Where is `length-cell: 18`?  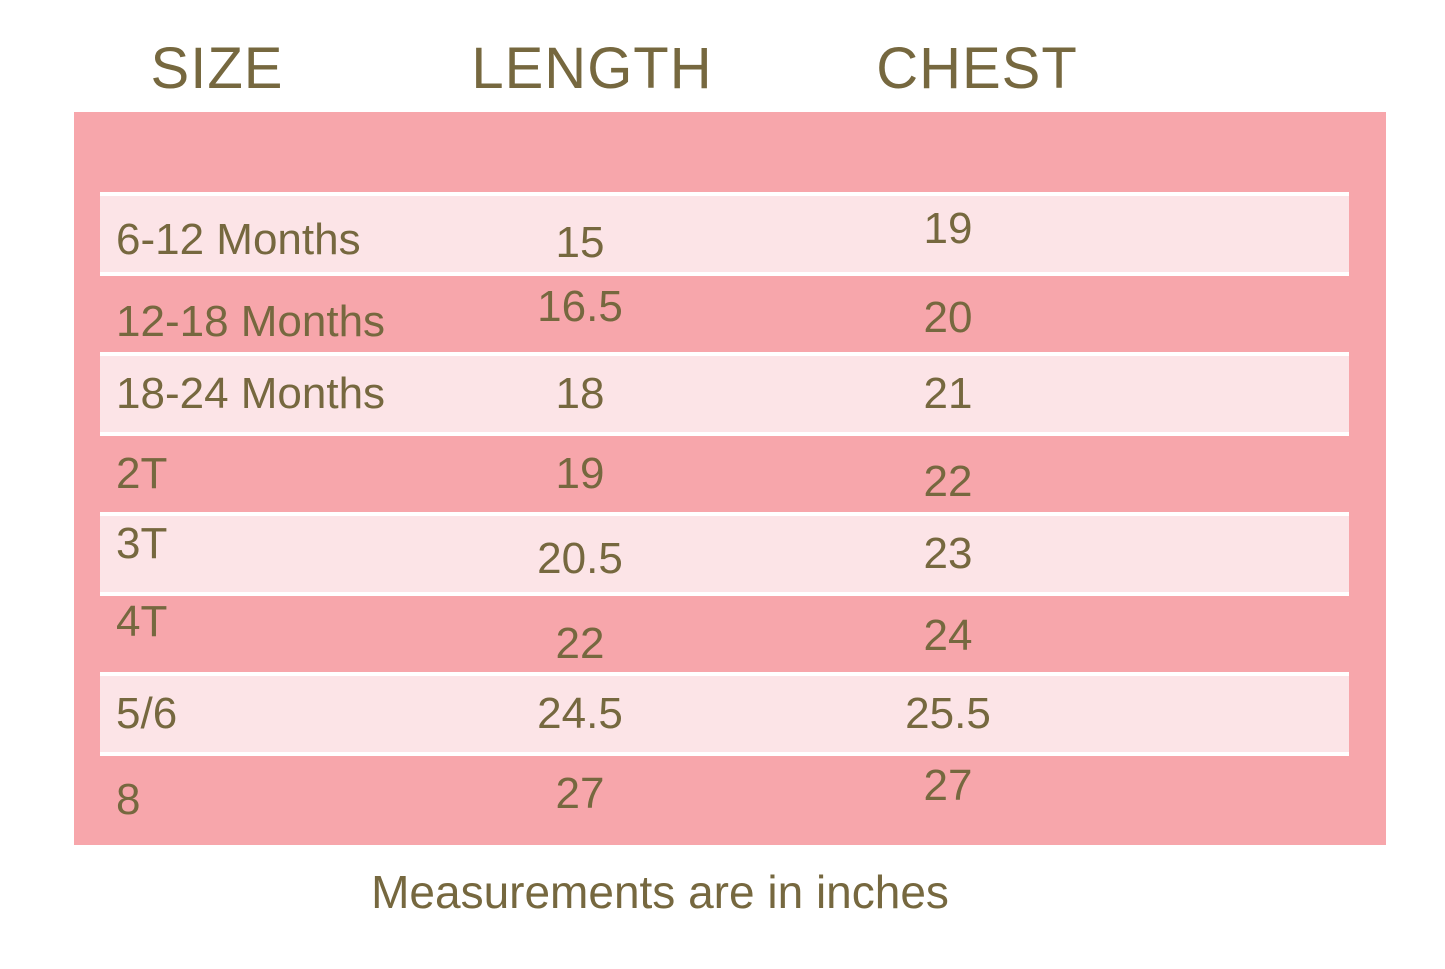
length-cell: 18 is located at coordinates (580, 393).